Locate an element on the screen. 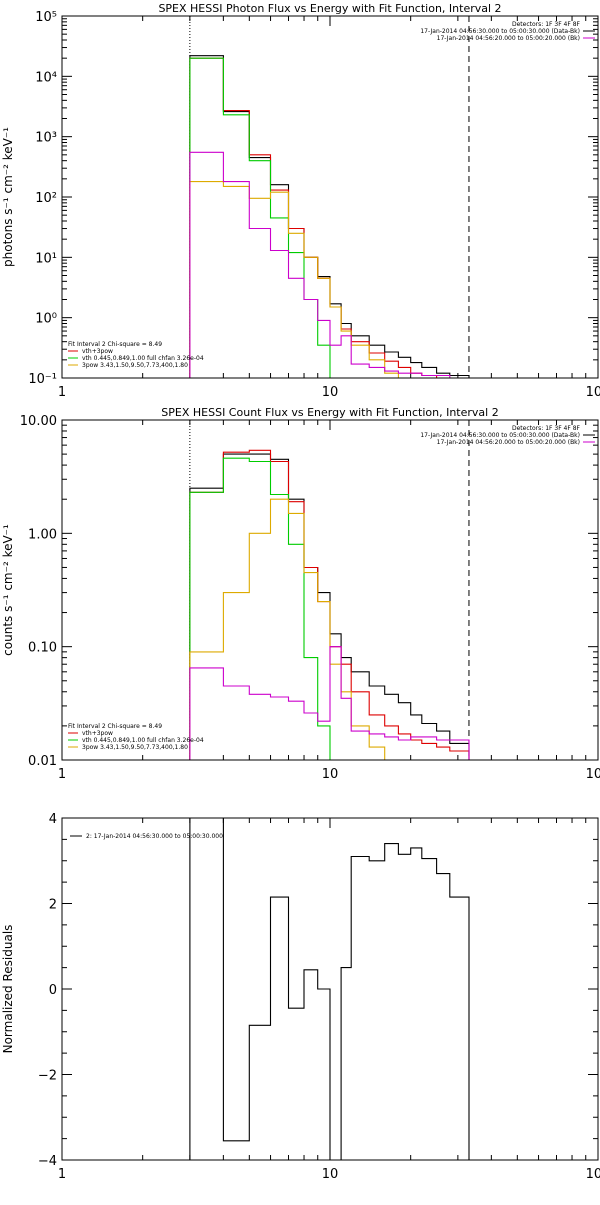  y-axis-label: photons s⁻¹ cm⁻² keV⁻¹ is located at coordinates (8, 197).